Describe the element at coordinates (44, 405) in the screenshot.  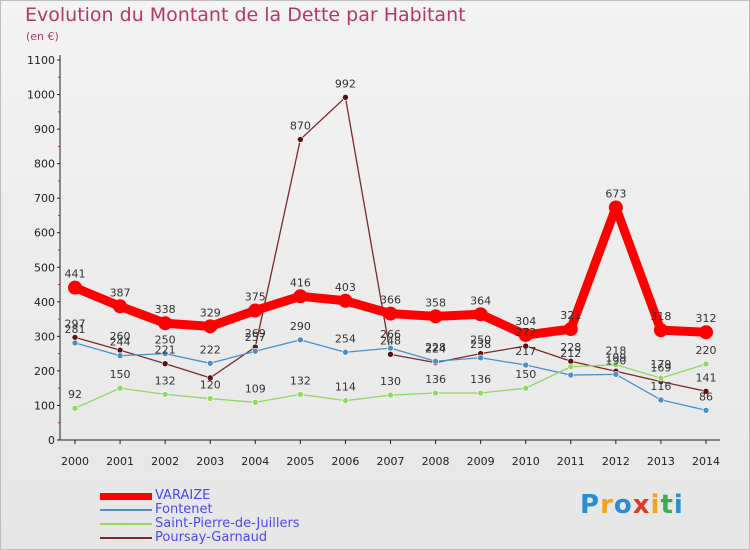
I see `y-tick-label: 100` at that location.